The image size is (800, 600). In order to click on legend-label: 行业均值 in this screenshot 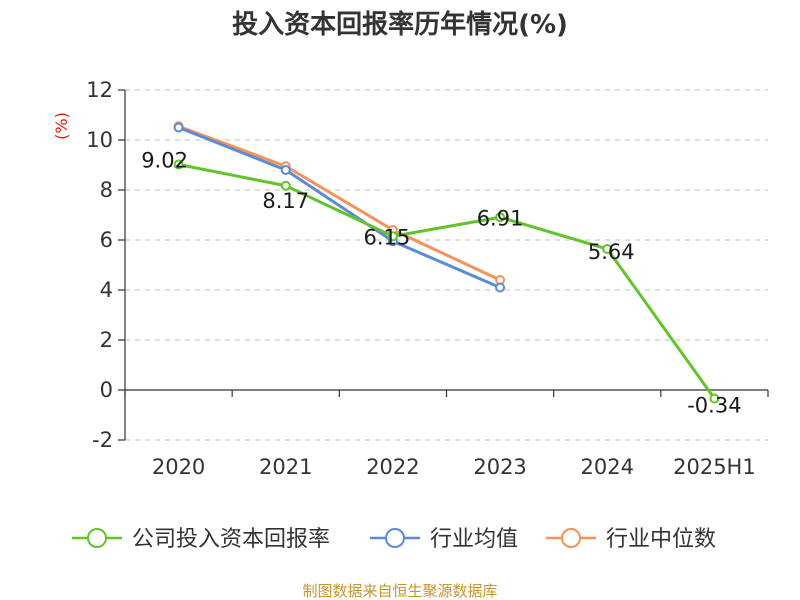, I will do `click(474, 539)`.